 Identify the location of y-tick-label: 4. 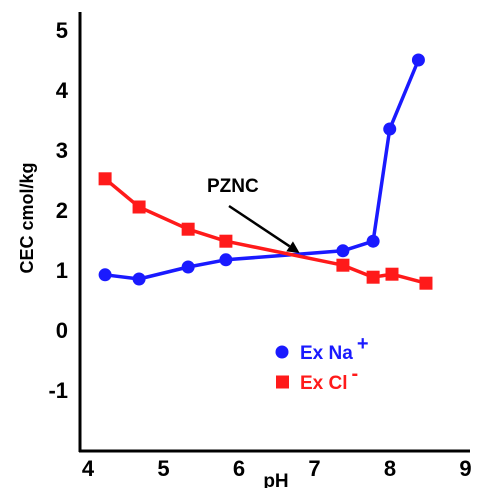
(62, 90).